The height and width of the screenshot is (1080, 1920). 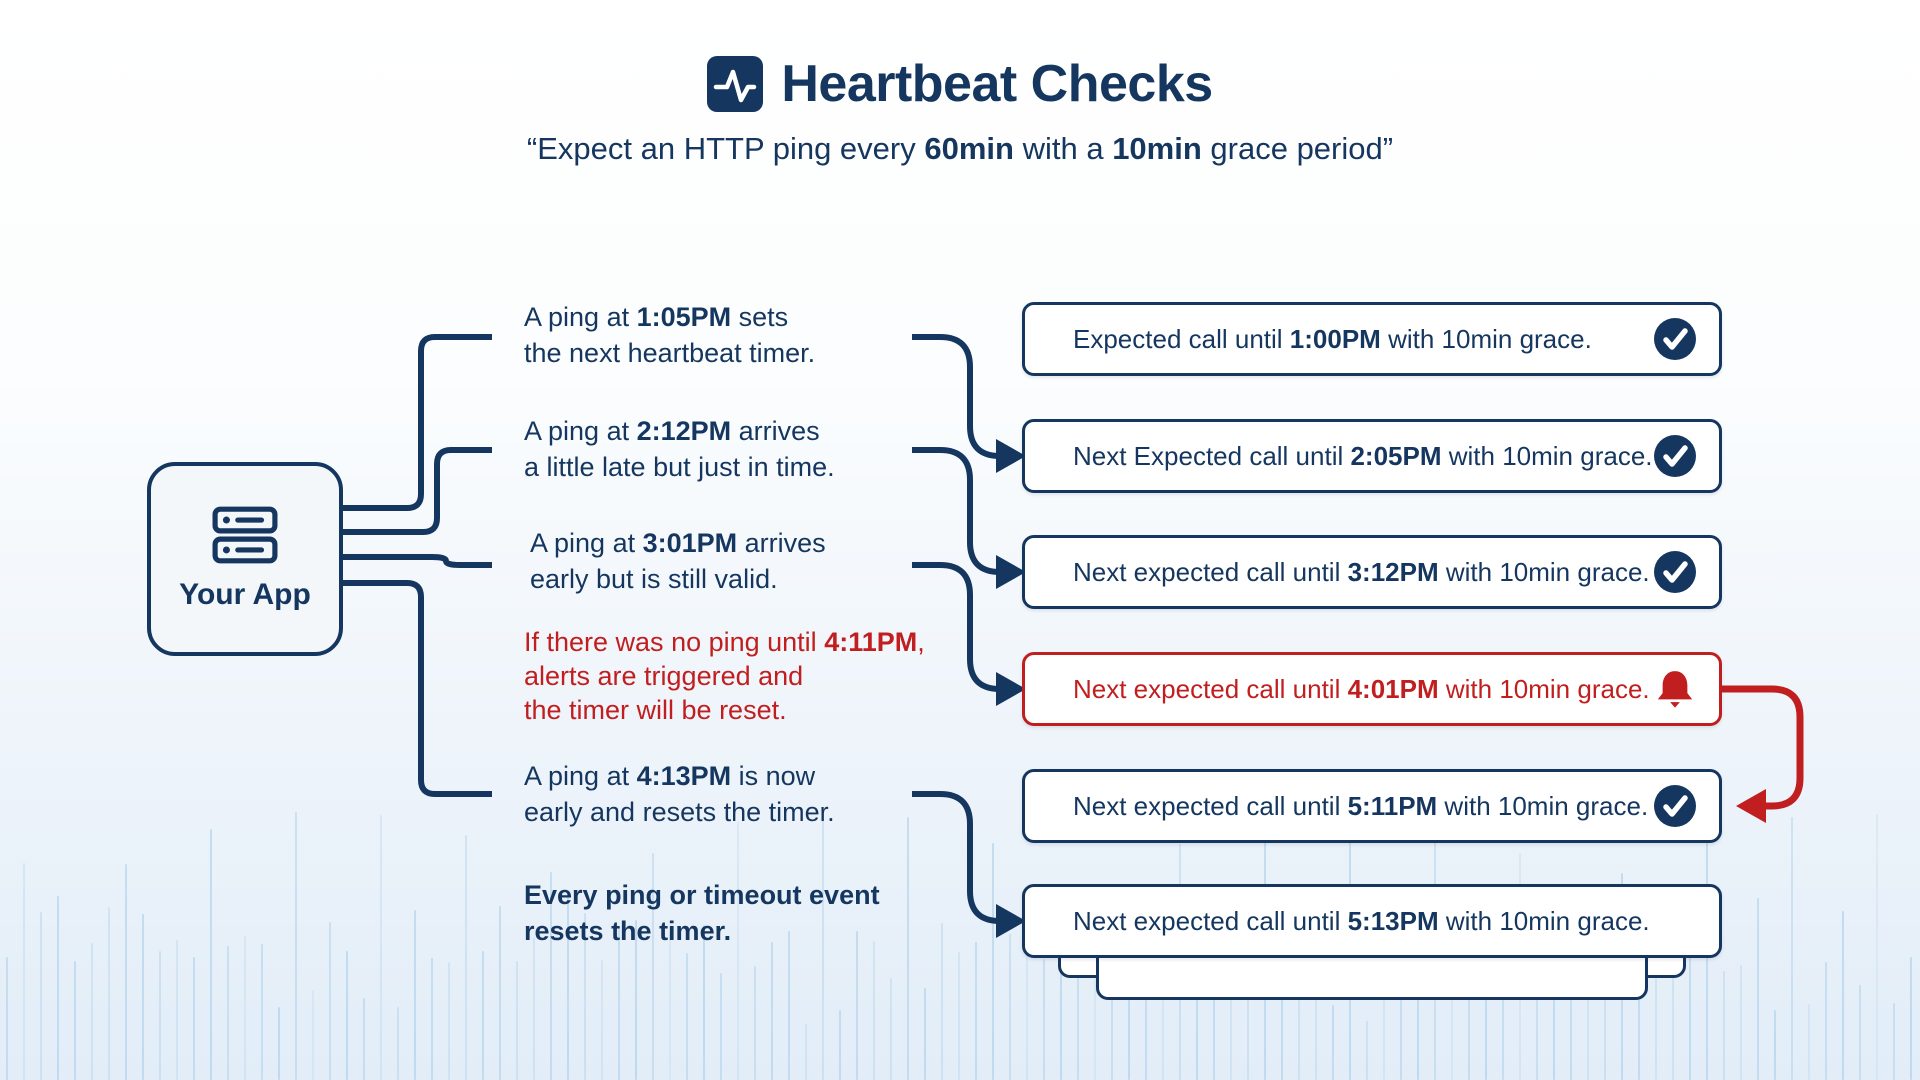 What do you see at coordinates (1675, 689) in the screenshot?
I see `bell-icon` at bounding box center [1675, 689].